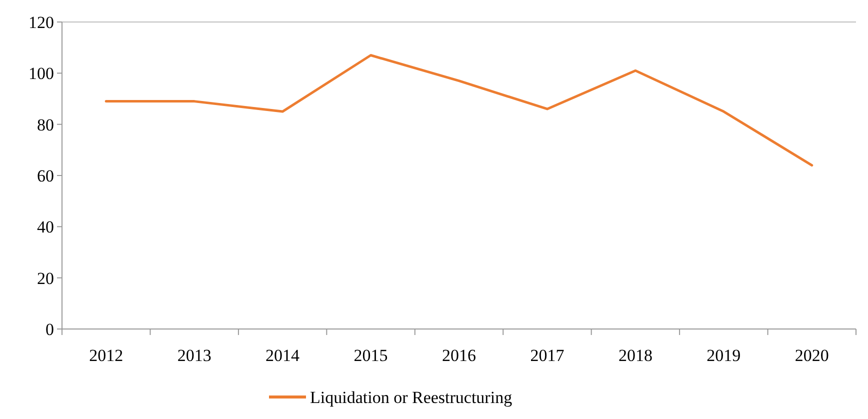  I want to click on y-tick-label: 0, so click(50, 329).